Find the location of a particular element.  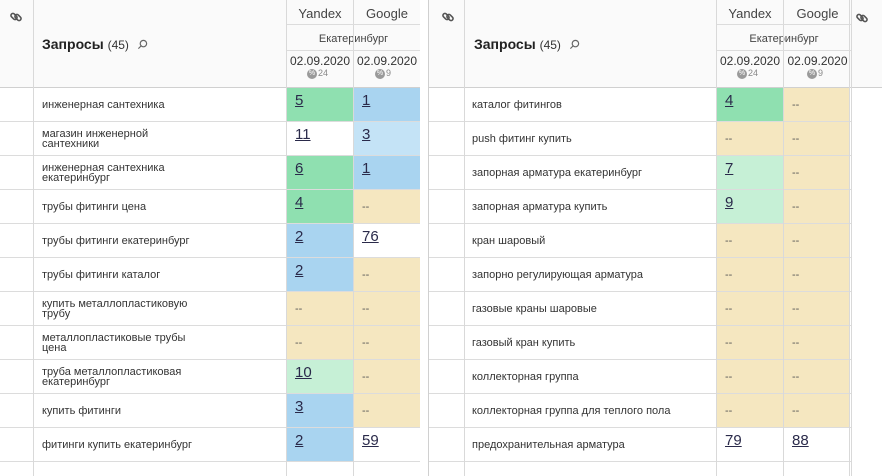

table-row: push фитинг купить -- -- is located at coordinates (640, 139).